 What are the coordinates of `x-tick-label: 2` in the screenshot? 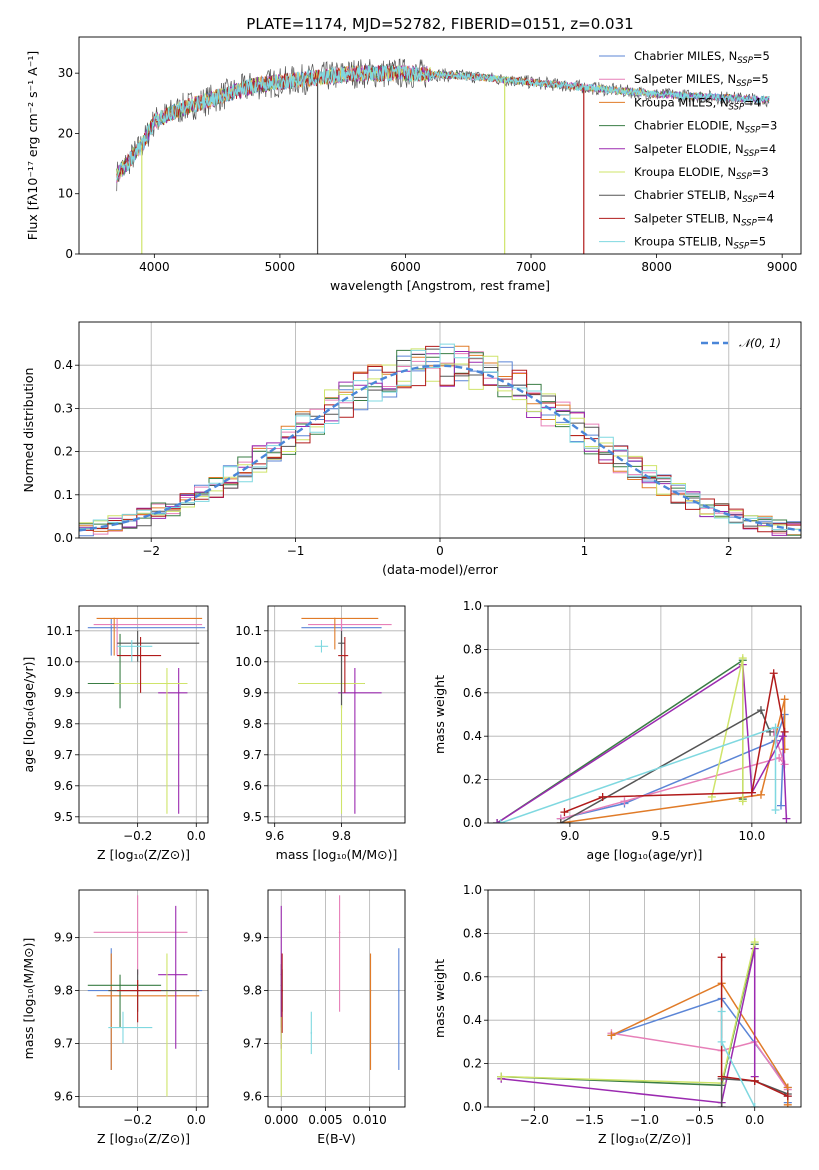 It's located at (729, 551).